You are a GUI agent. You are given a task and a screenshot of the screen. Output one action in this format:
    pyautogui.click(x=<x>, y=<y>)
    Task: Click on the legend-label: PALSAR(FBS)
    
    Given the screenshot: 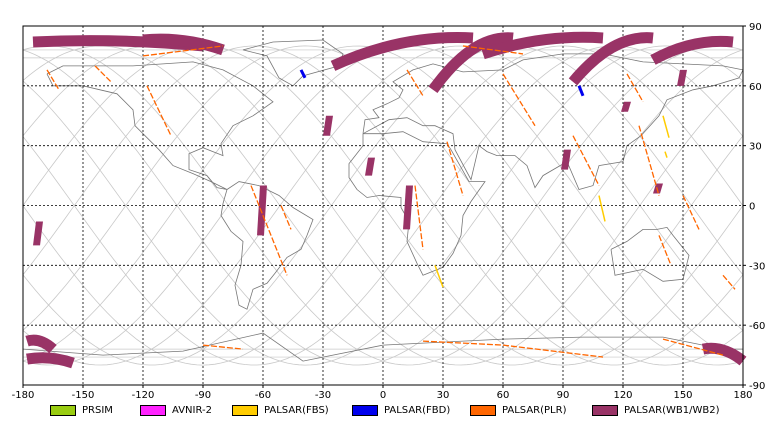 What is the action you would take?
    pyautogui.click(x=296, y=410)
    